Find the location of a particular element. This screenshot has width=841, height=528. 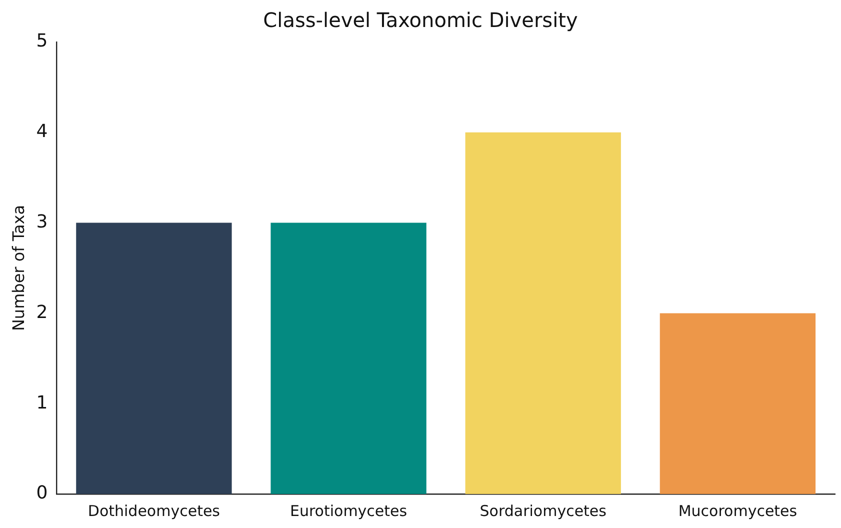

y-tick-label: 4 is located at coordinates (42, 131).